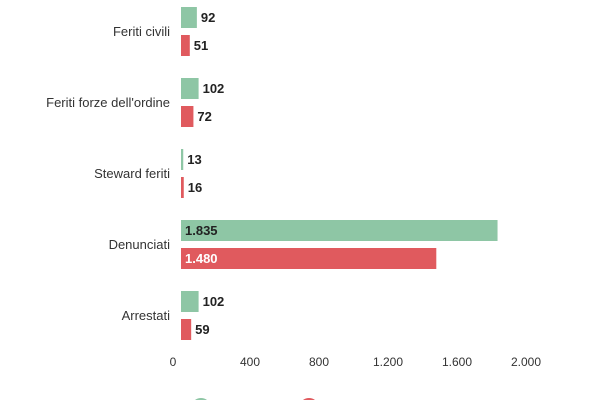 Image resolution: width=600 pixels, height=400 pixels. Describe the element at coordinates (457, 362) in the screenshot. I see `x-tick-label: 1.600` at that location.